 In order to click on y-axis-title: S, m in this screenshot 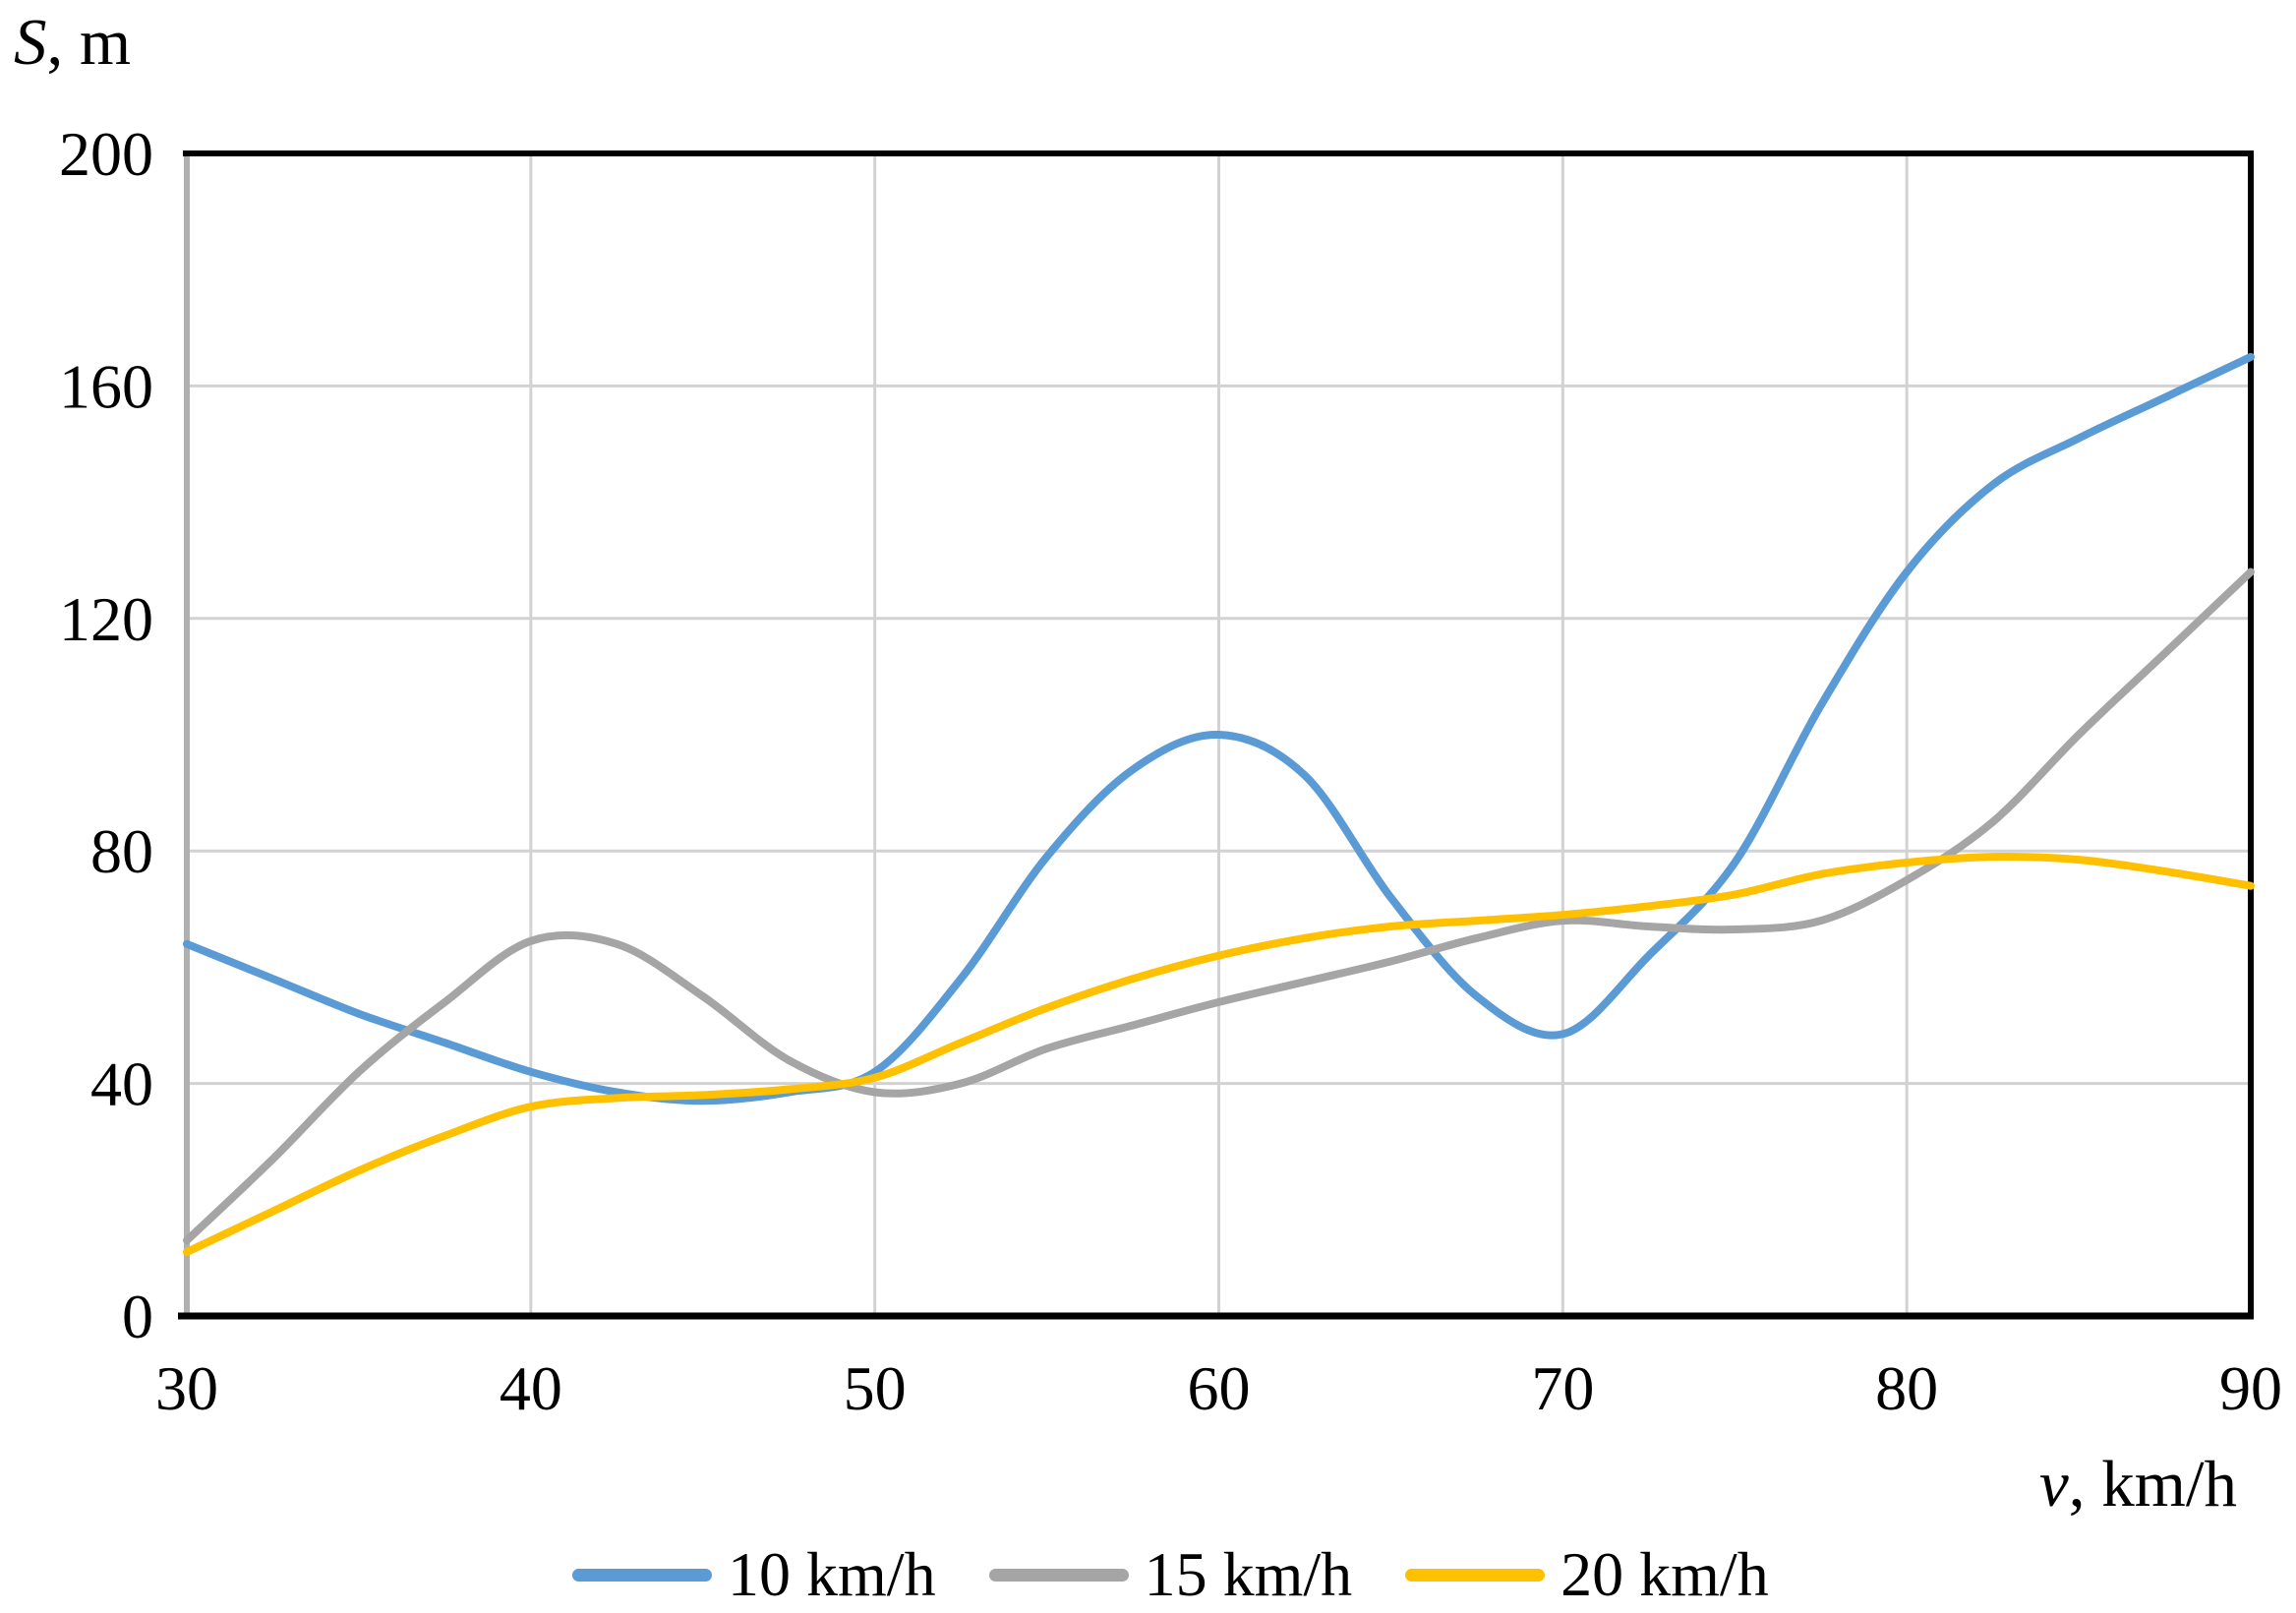, I will do `click(72, 42)`.